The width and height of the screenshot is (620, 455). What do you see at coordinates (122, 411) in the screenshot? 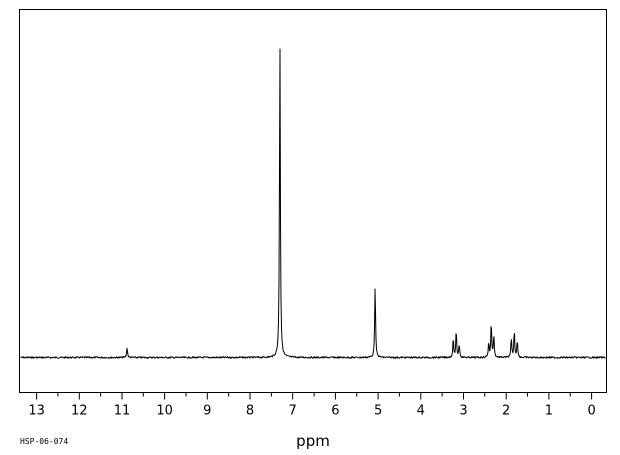
I see `x-tick-label: 11` at bounding box center [122, 411].